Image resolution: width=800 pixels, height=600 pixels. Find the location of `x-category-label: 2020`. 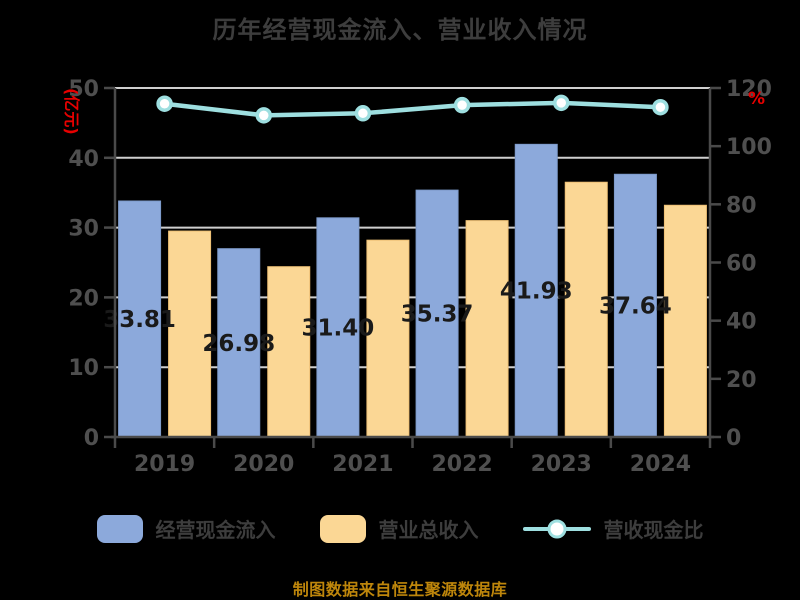

x-category-label: 2020 is located at coordinates (263, 464).